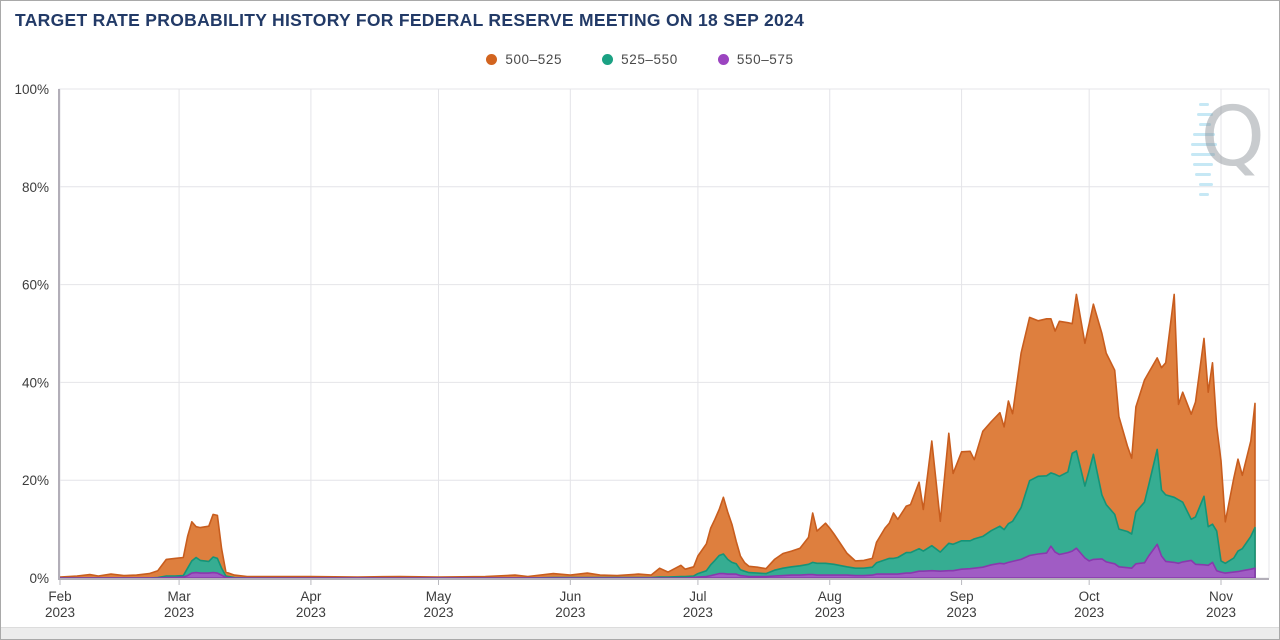 The image size is (1280, 640). I want to click on svg-text: 80%, so click(35, 187).